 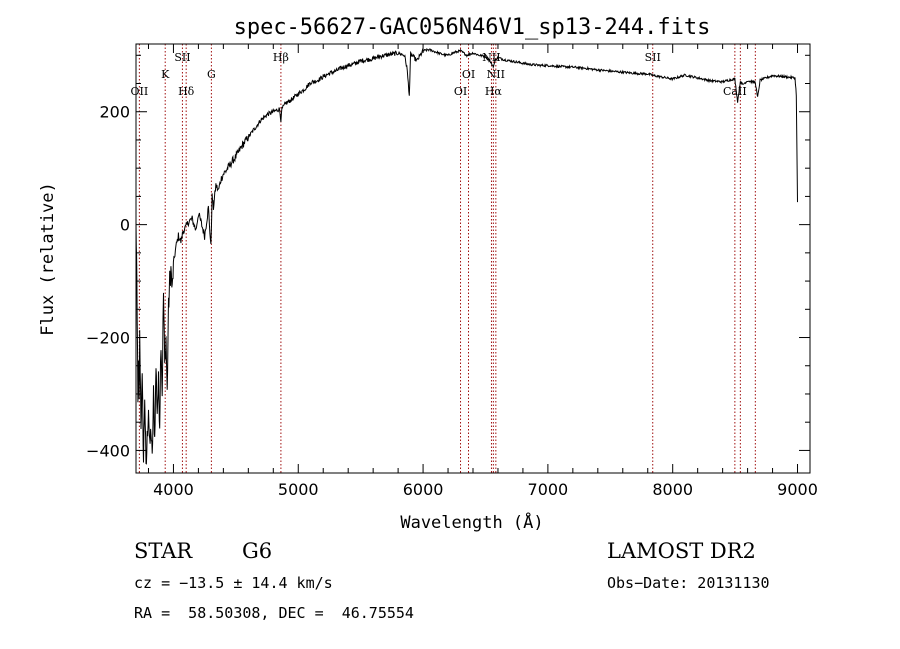 I want to click on spectral-line-label: OII, so click(x=140, y=91).